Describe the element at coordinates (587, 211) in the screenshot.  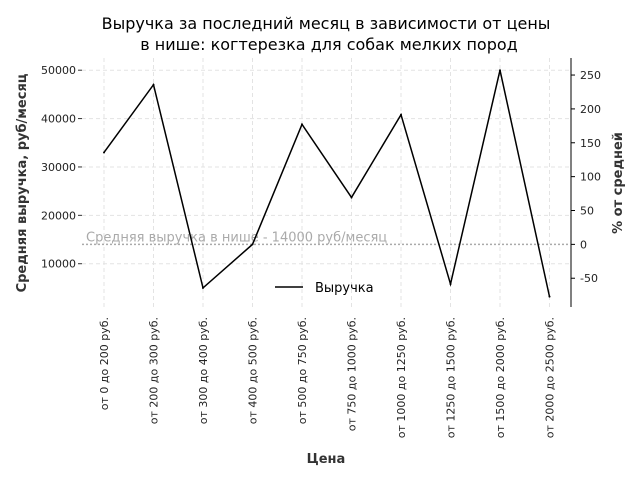
I see `y2-tick-label: 50` at that location.